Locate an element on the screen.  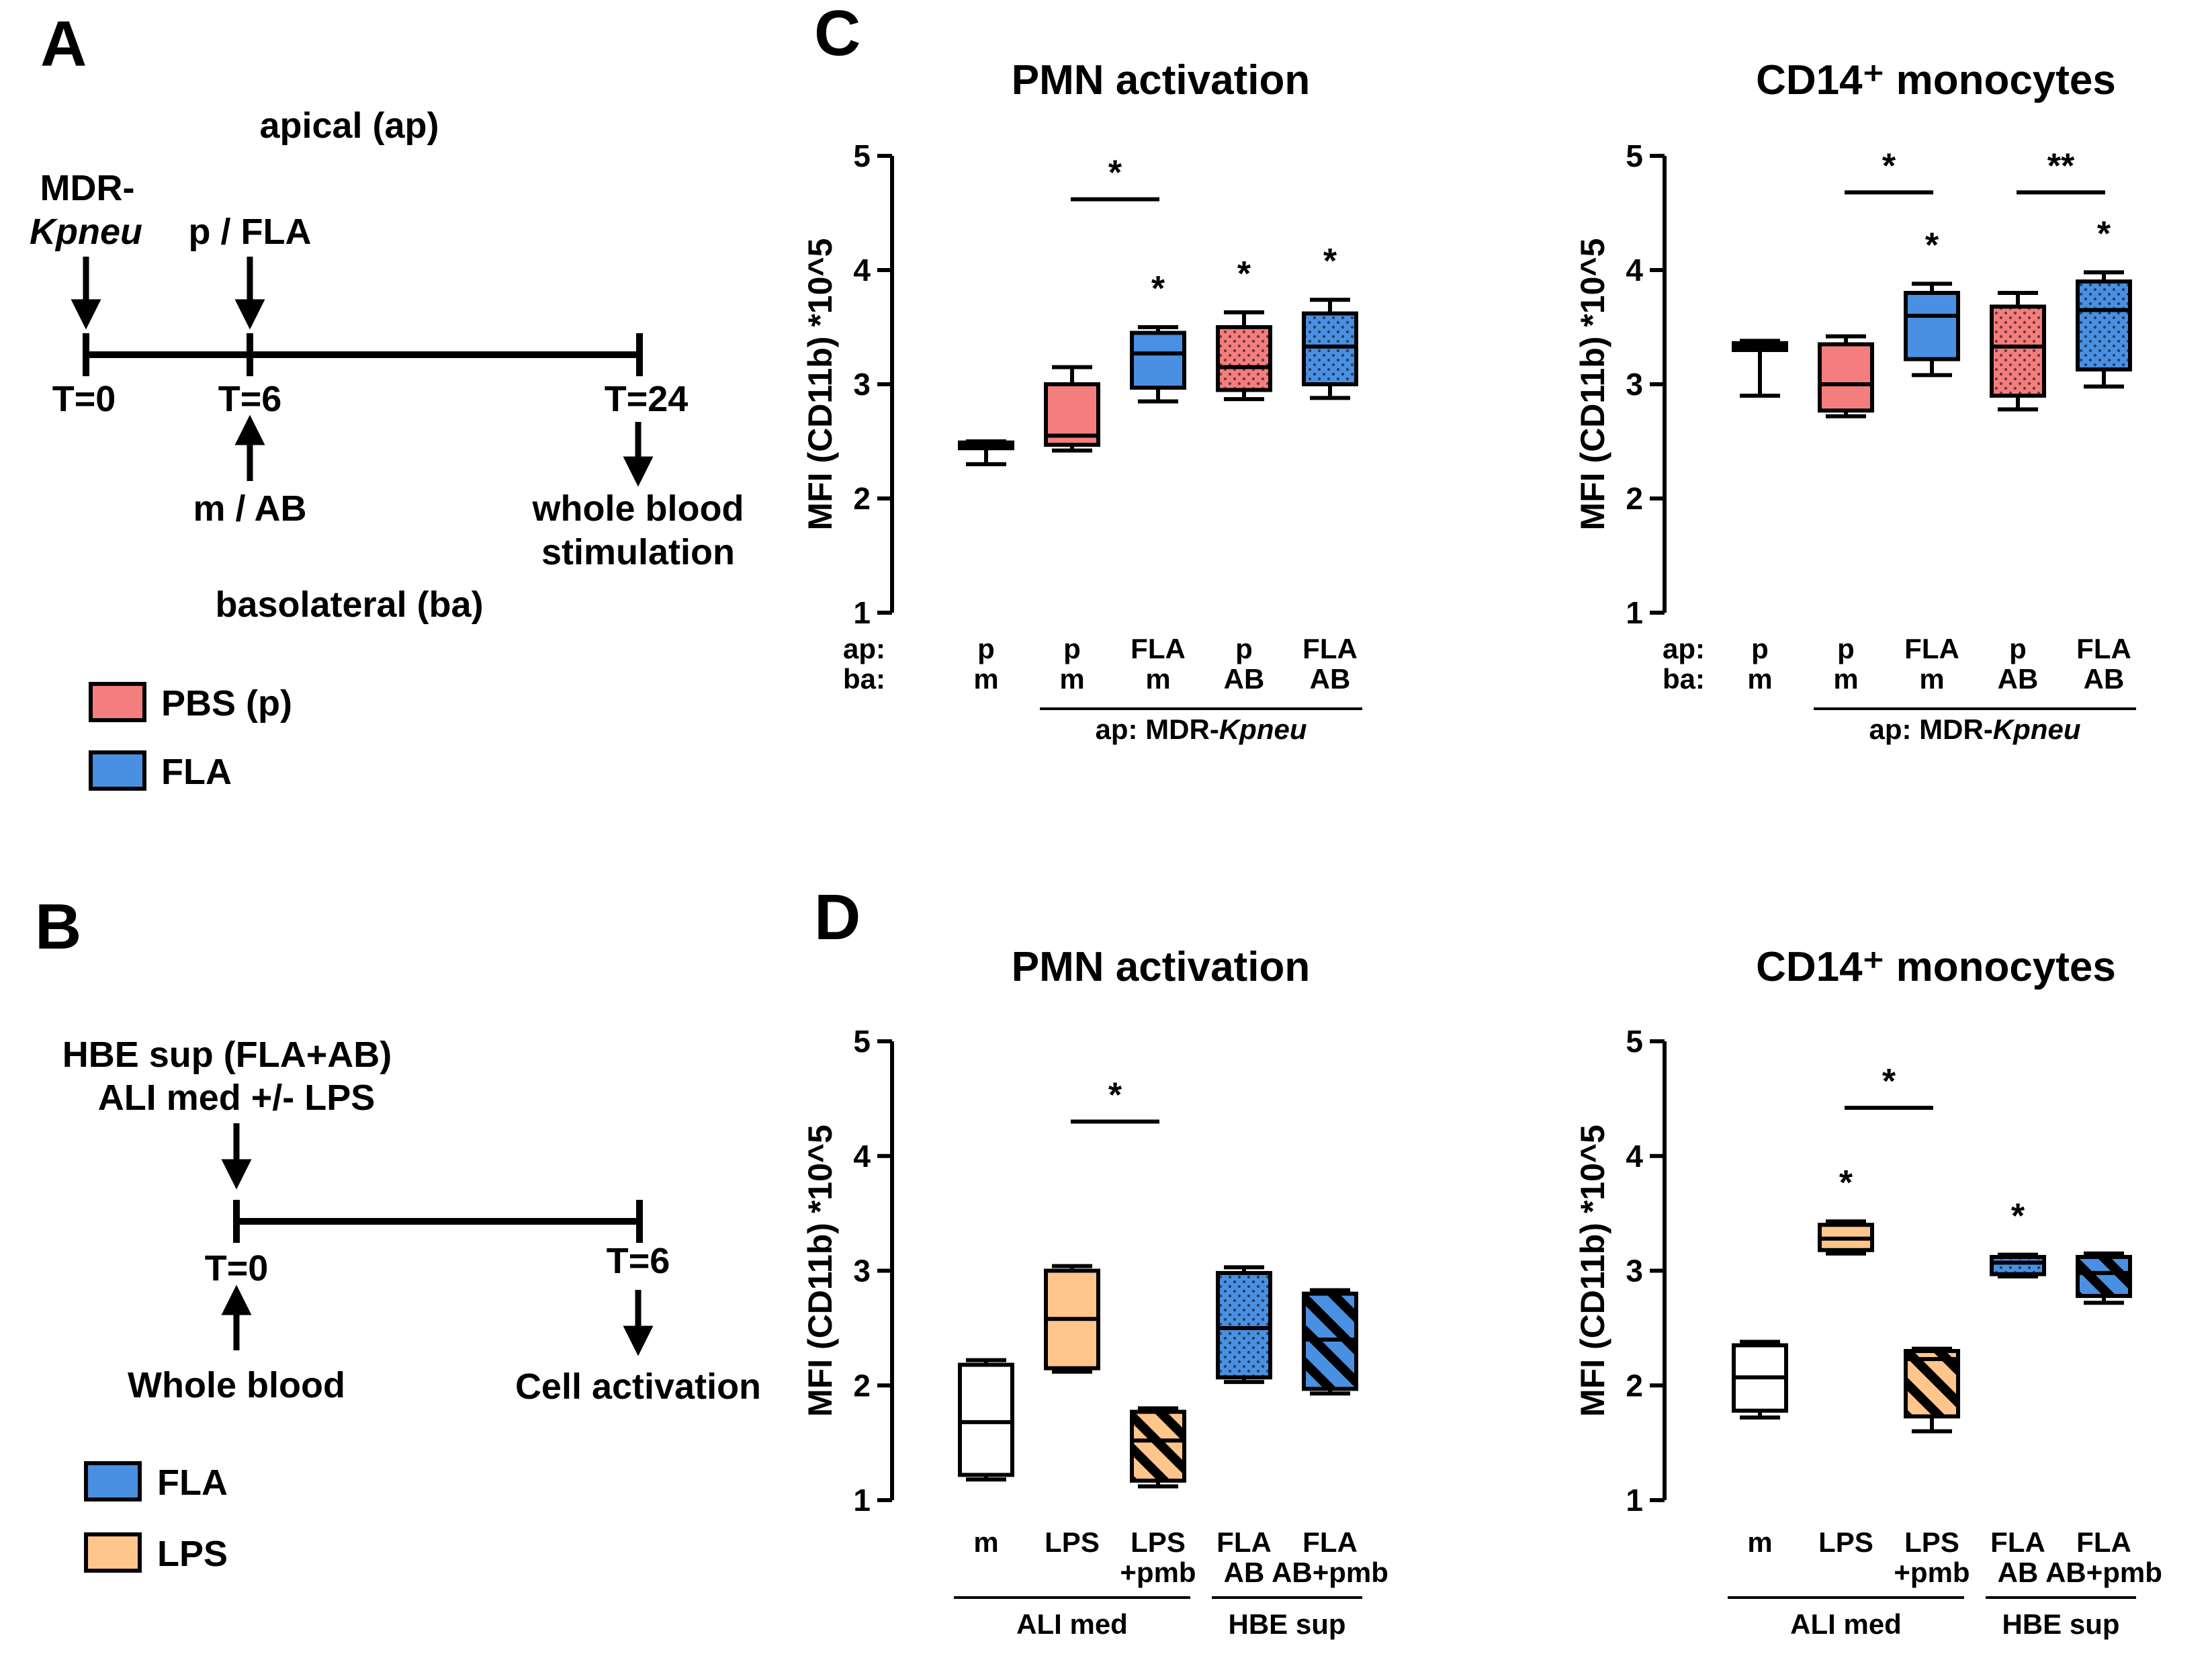
t0-label-a: T=0 is located at coordinates (84, 399).